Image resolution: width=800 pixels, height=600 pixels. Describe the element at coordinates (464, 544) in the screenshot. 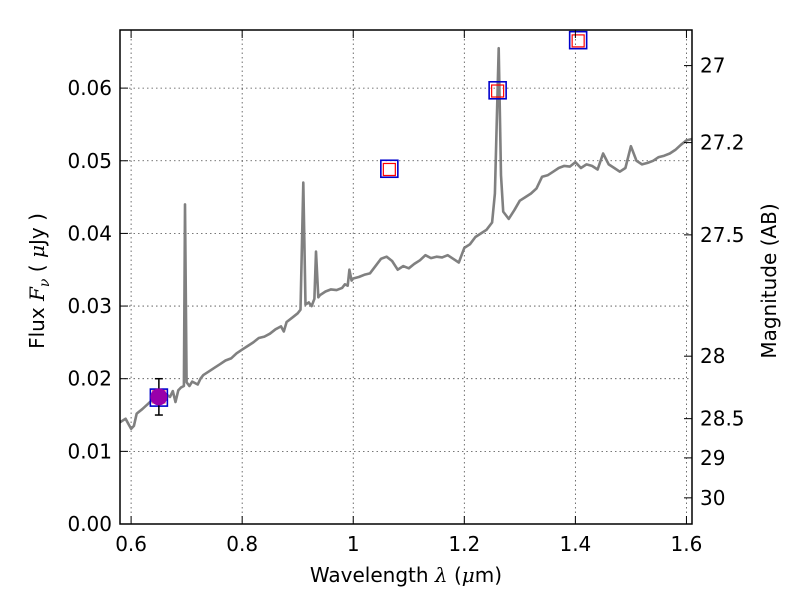

I see `x-tick-label: 1.2` at that location.